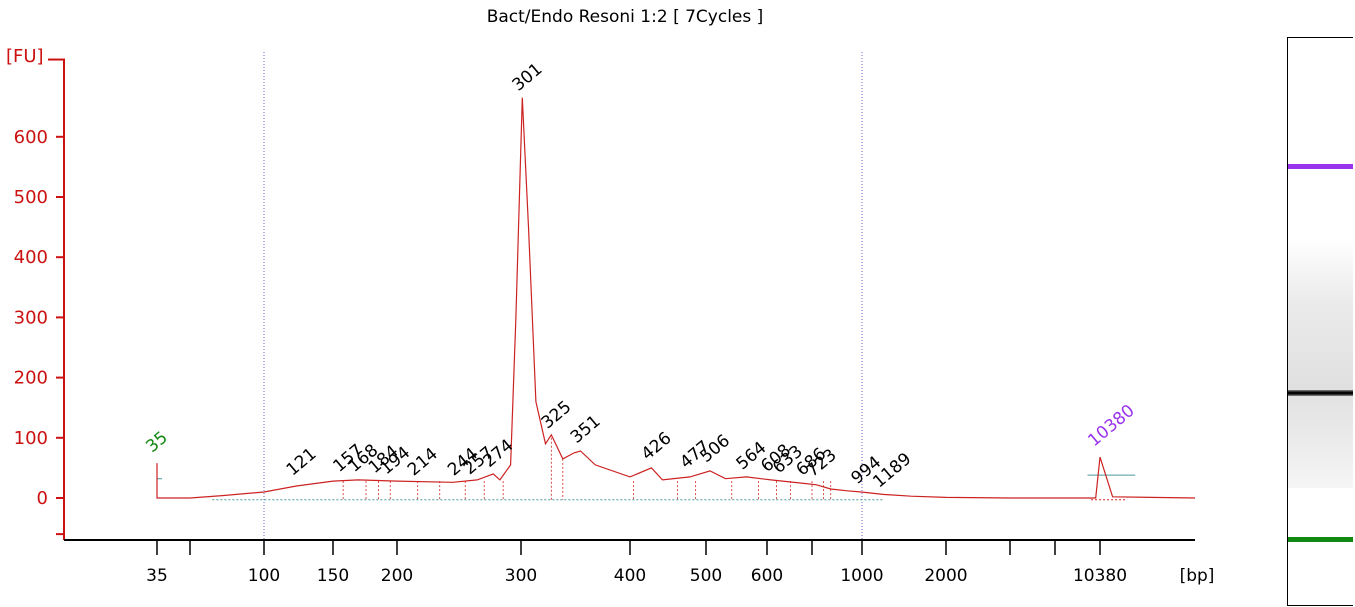  I want to click on x-tick-label: 300, so click(521, 576).